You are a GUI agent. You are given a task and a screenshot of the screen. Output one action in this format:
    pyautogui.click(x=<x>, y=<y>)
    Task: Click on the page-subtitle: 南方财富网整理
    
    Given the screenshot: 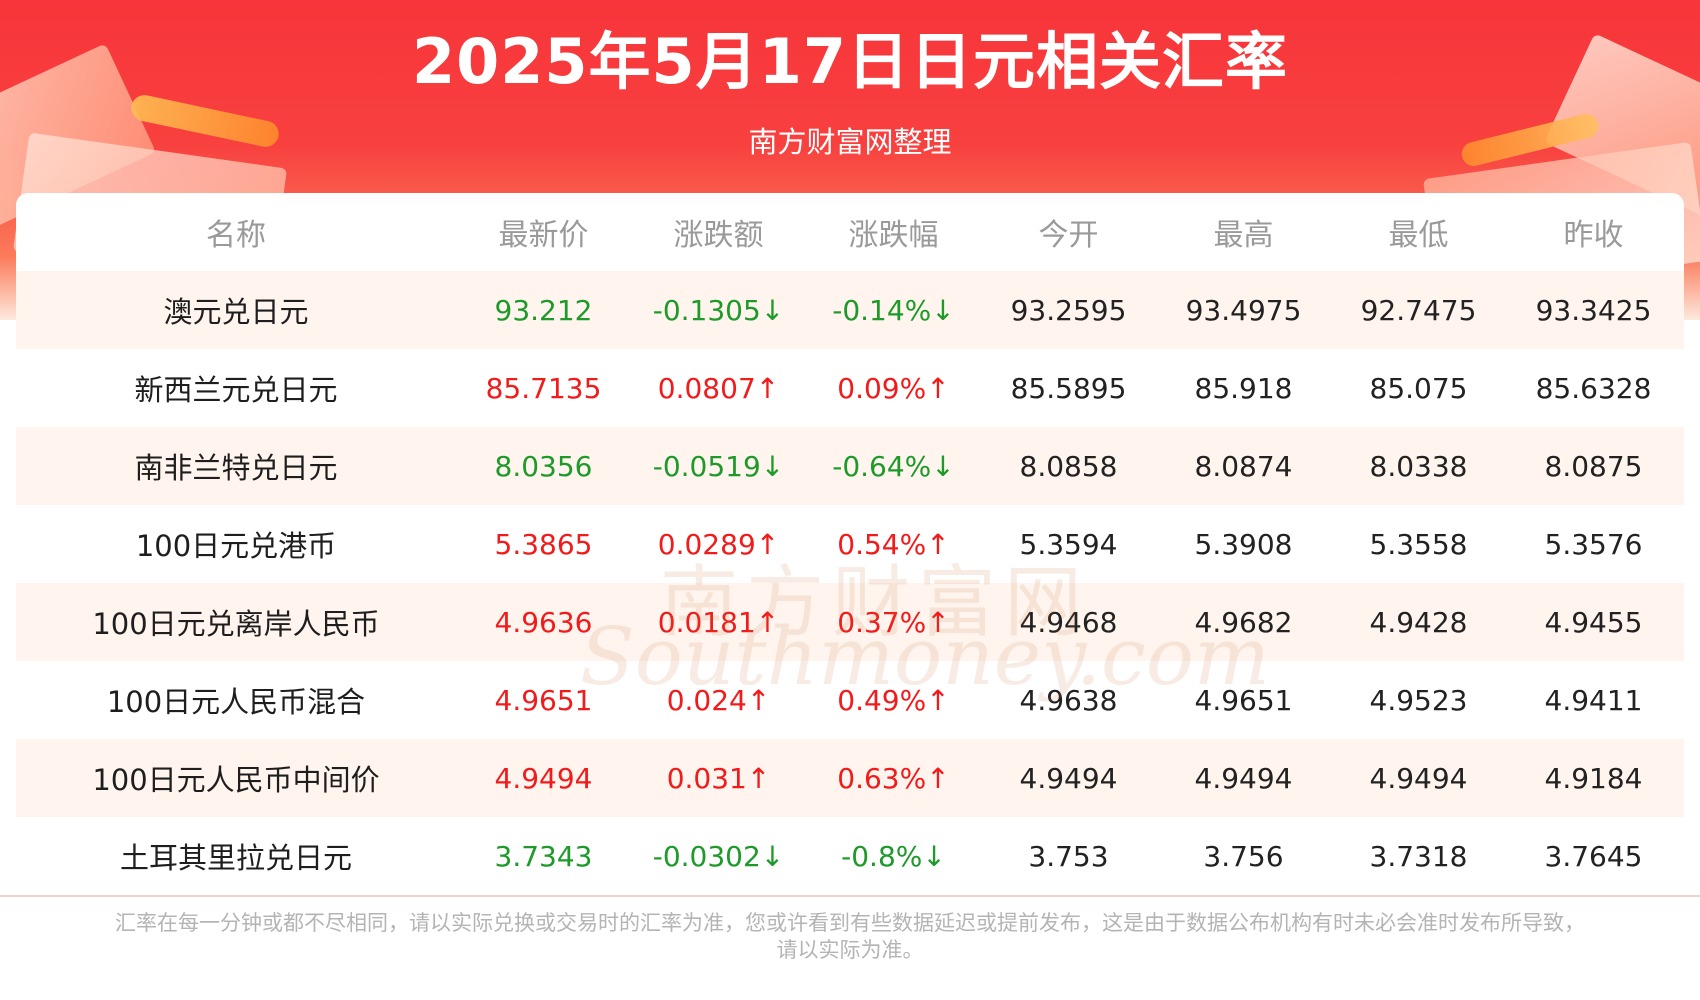 What is the action you would take?
    pyautogui.click(x=850, y=142)
    